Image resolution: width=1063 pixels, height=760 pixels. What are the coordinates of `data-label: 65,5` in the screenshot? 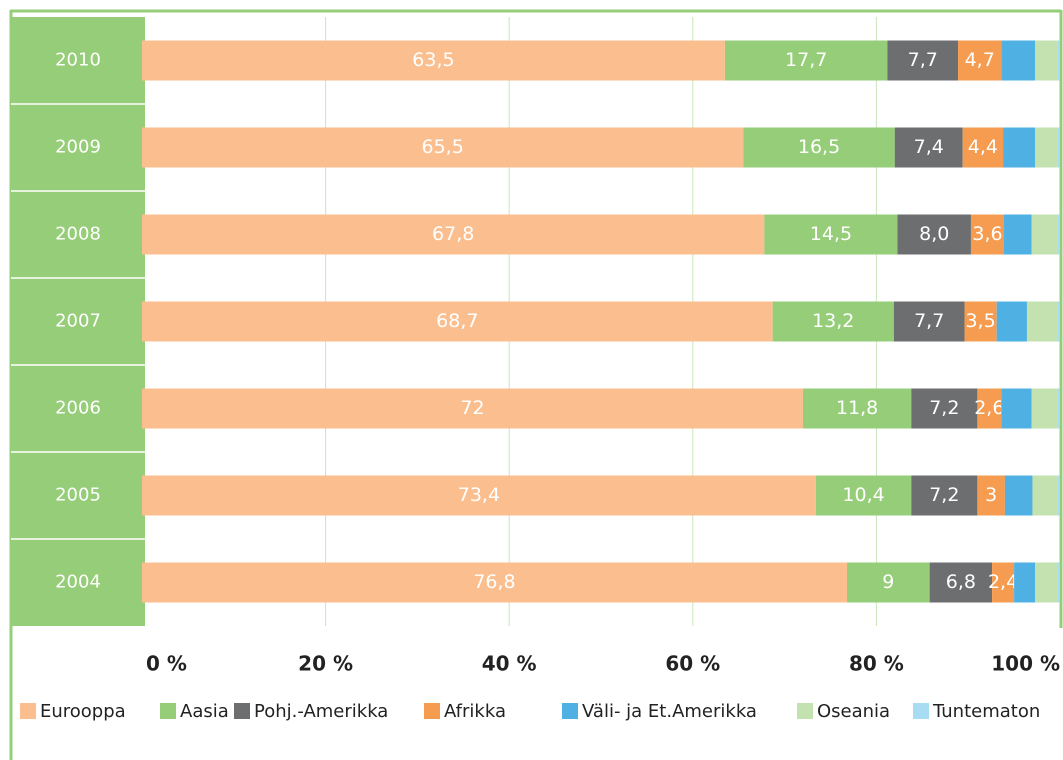 It's located at (442, 147).